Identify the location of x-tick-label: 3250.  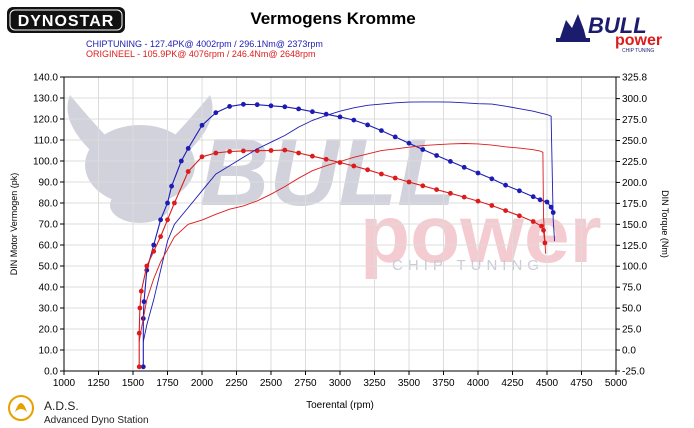
(374, 383).